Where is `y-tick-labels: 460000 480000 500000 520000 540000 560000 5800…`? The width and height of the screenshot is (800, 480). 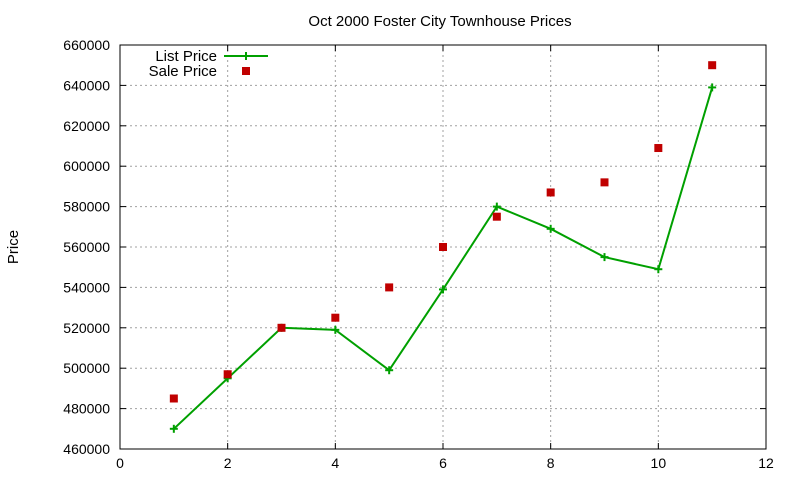 y-tick-labels: 460000 480000 500000 520000 540000 560000 5800… is located at coordinates (86, 247).